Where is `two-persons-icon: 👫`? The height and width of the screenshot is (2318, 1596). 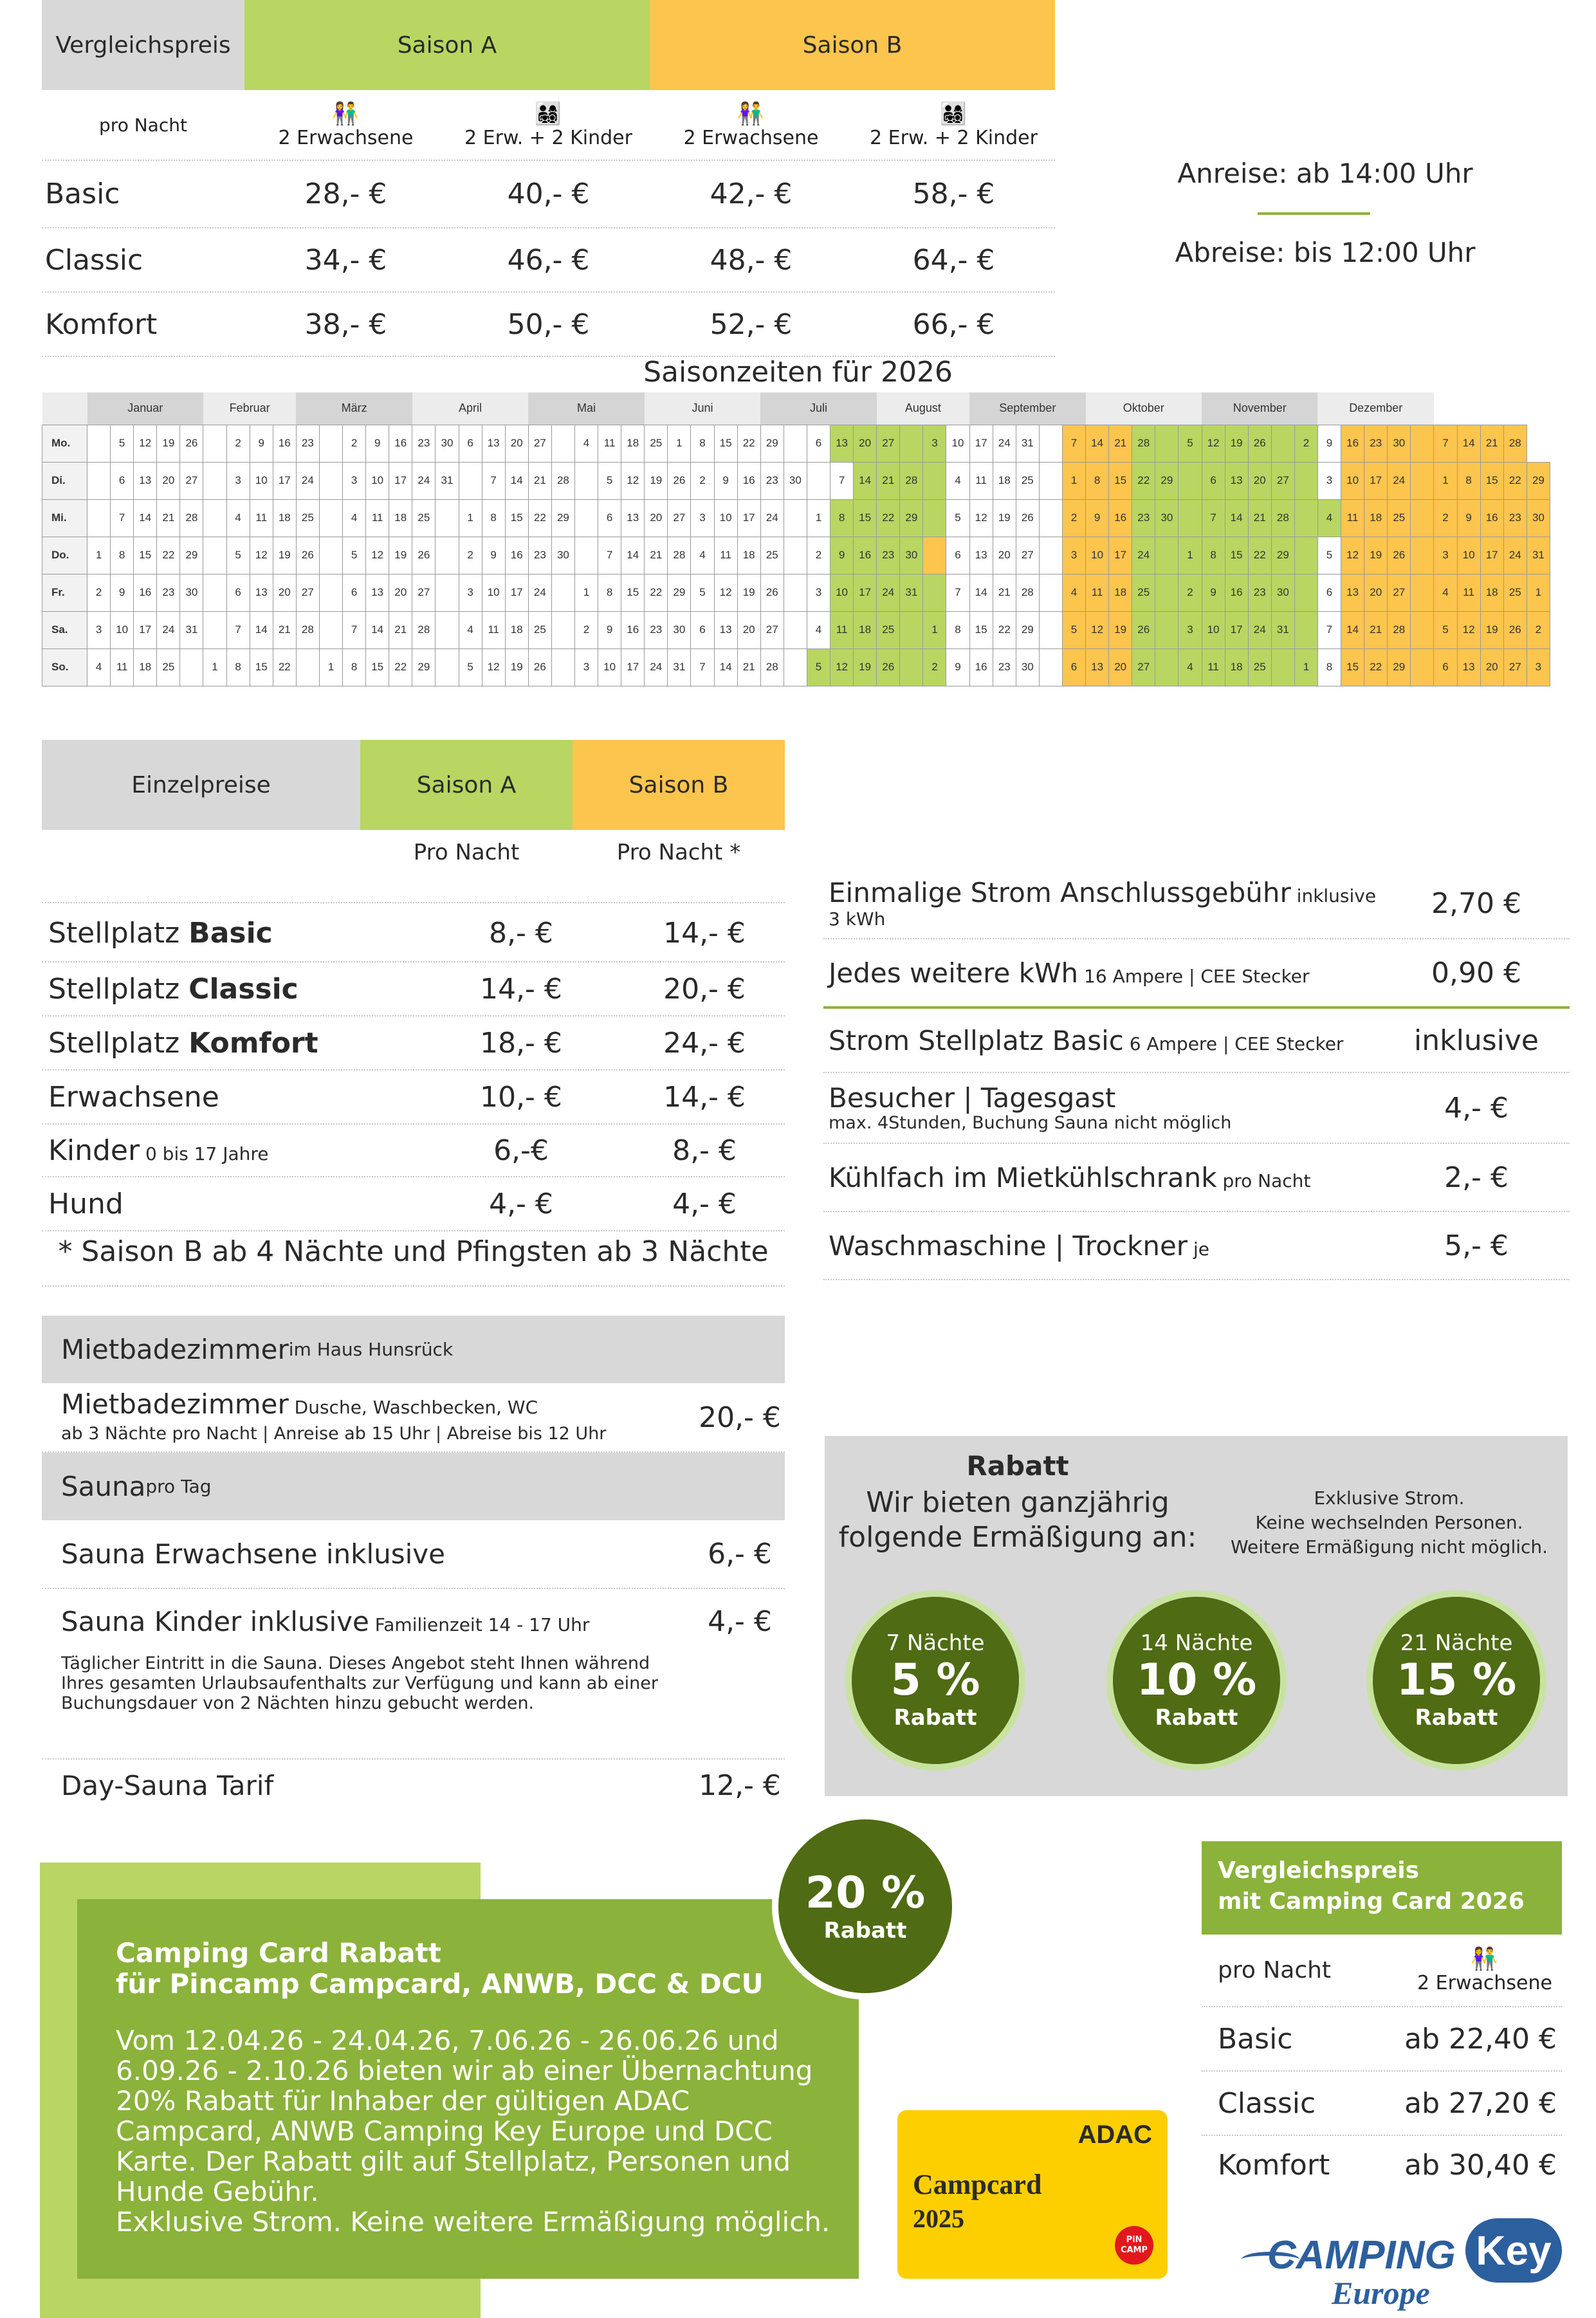 two-persons-icon: 👫 is located at coordinates (1485, 1959).